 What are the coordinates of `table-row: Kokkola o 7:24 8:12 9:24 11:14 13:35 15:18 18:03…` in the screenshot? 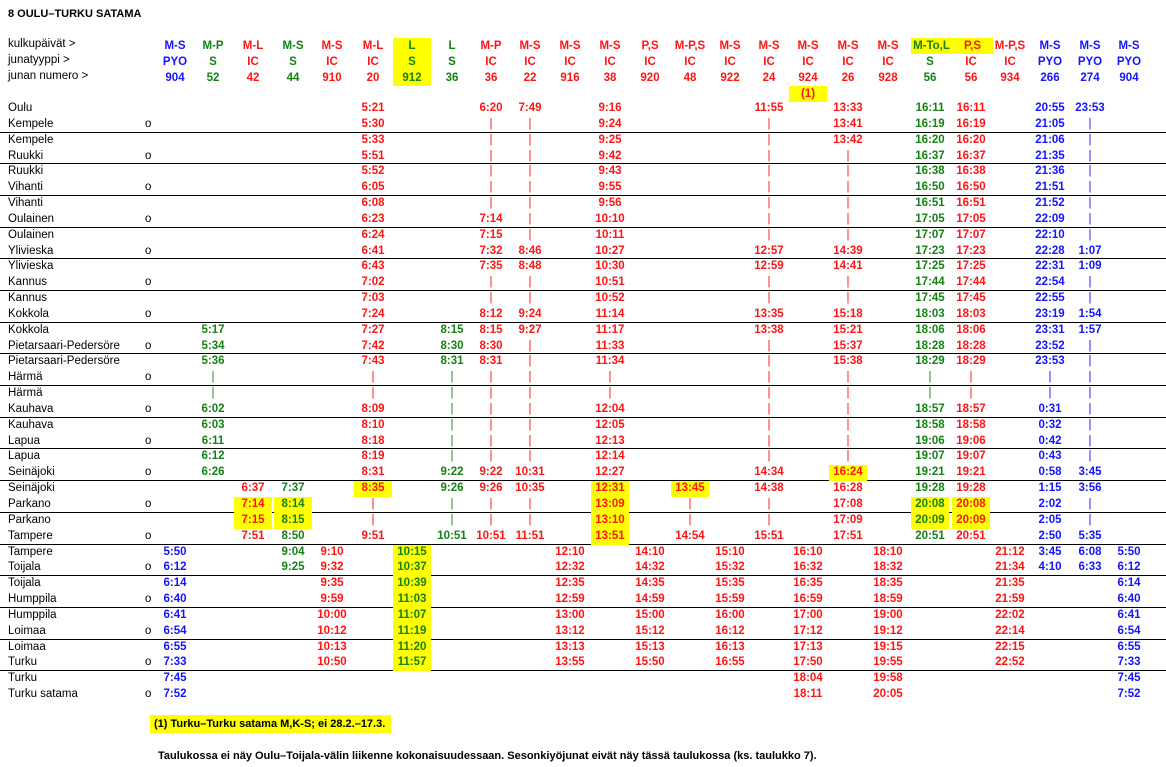 It's located at (583, 315).